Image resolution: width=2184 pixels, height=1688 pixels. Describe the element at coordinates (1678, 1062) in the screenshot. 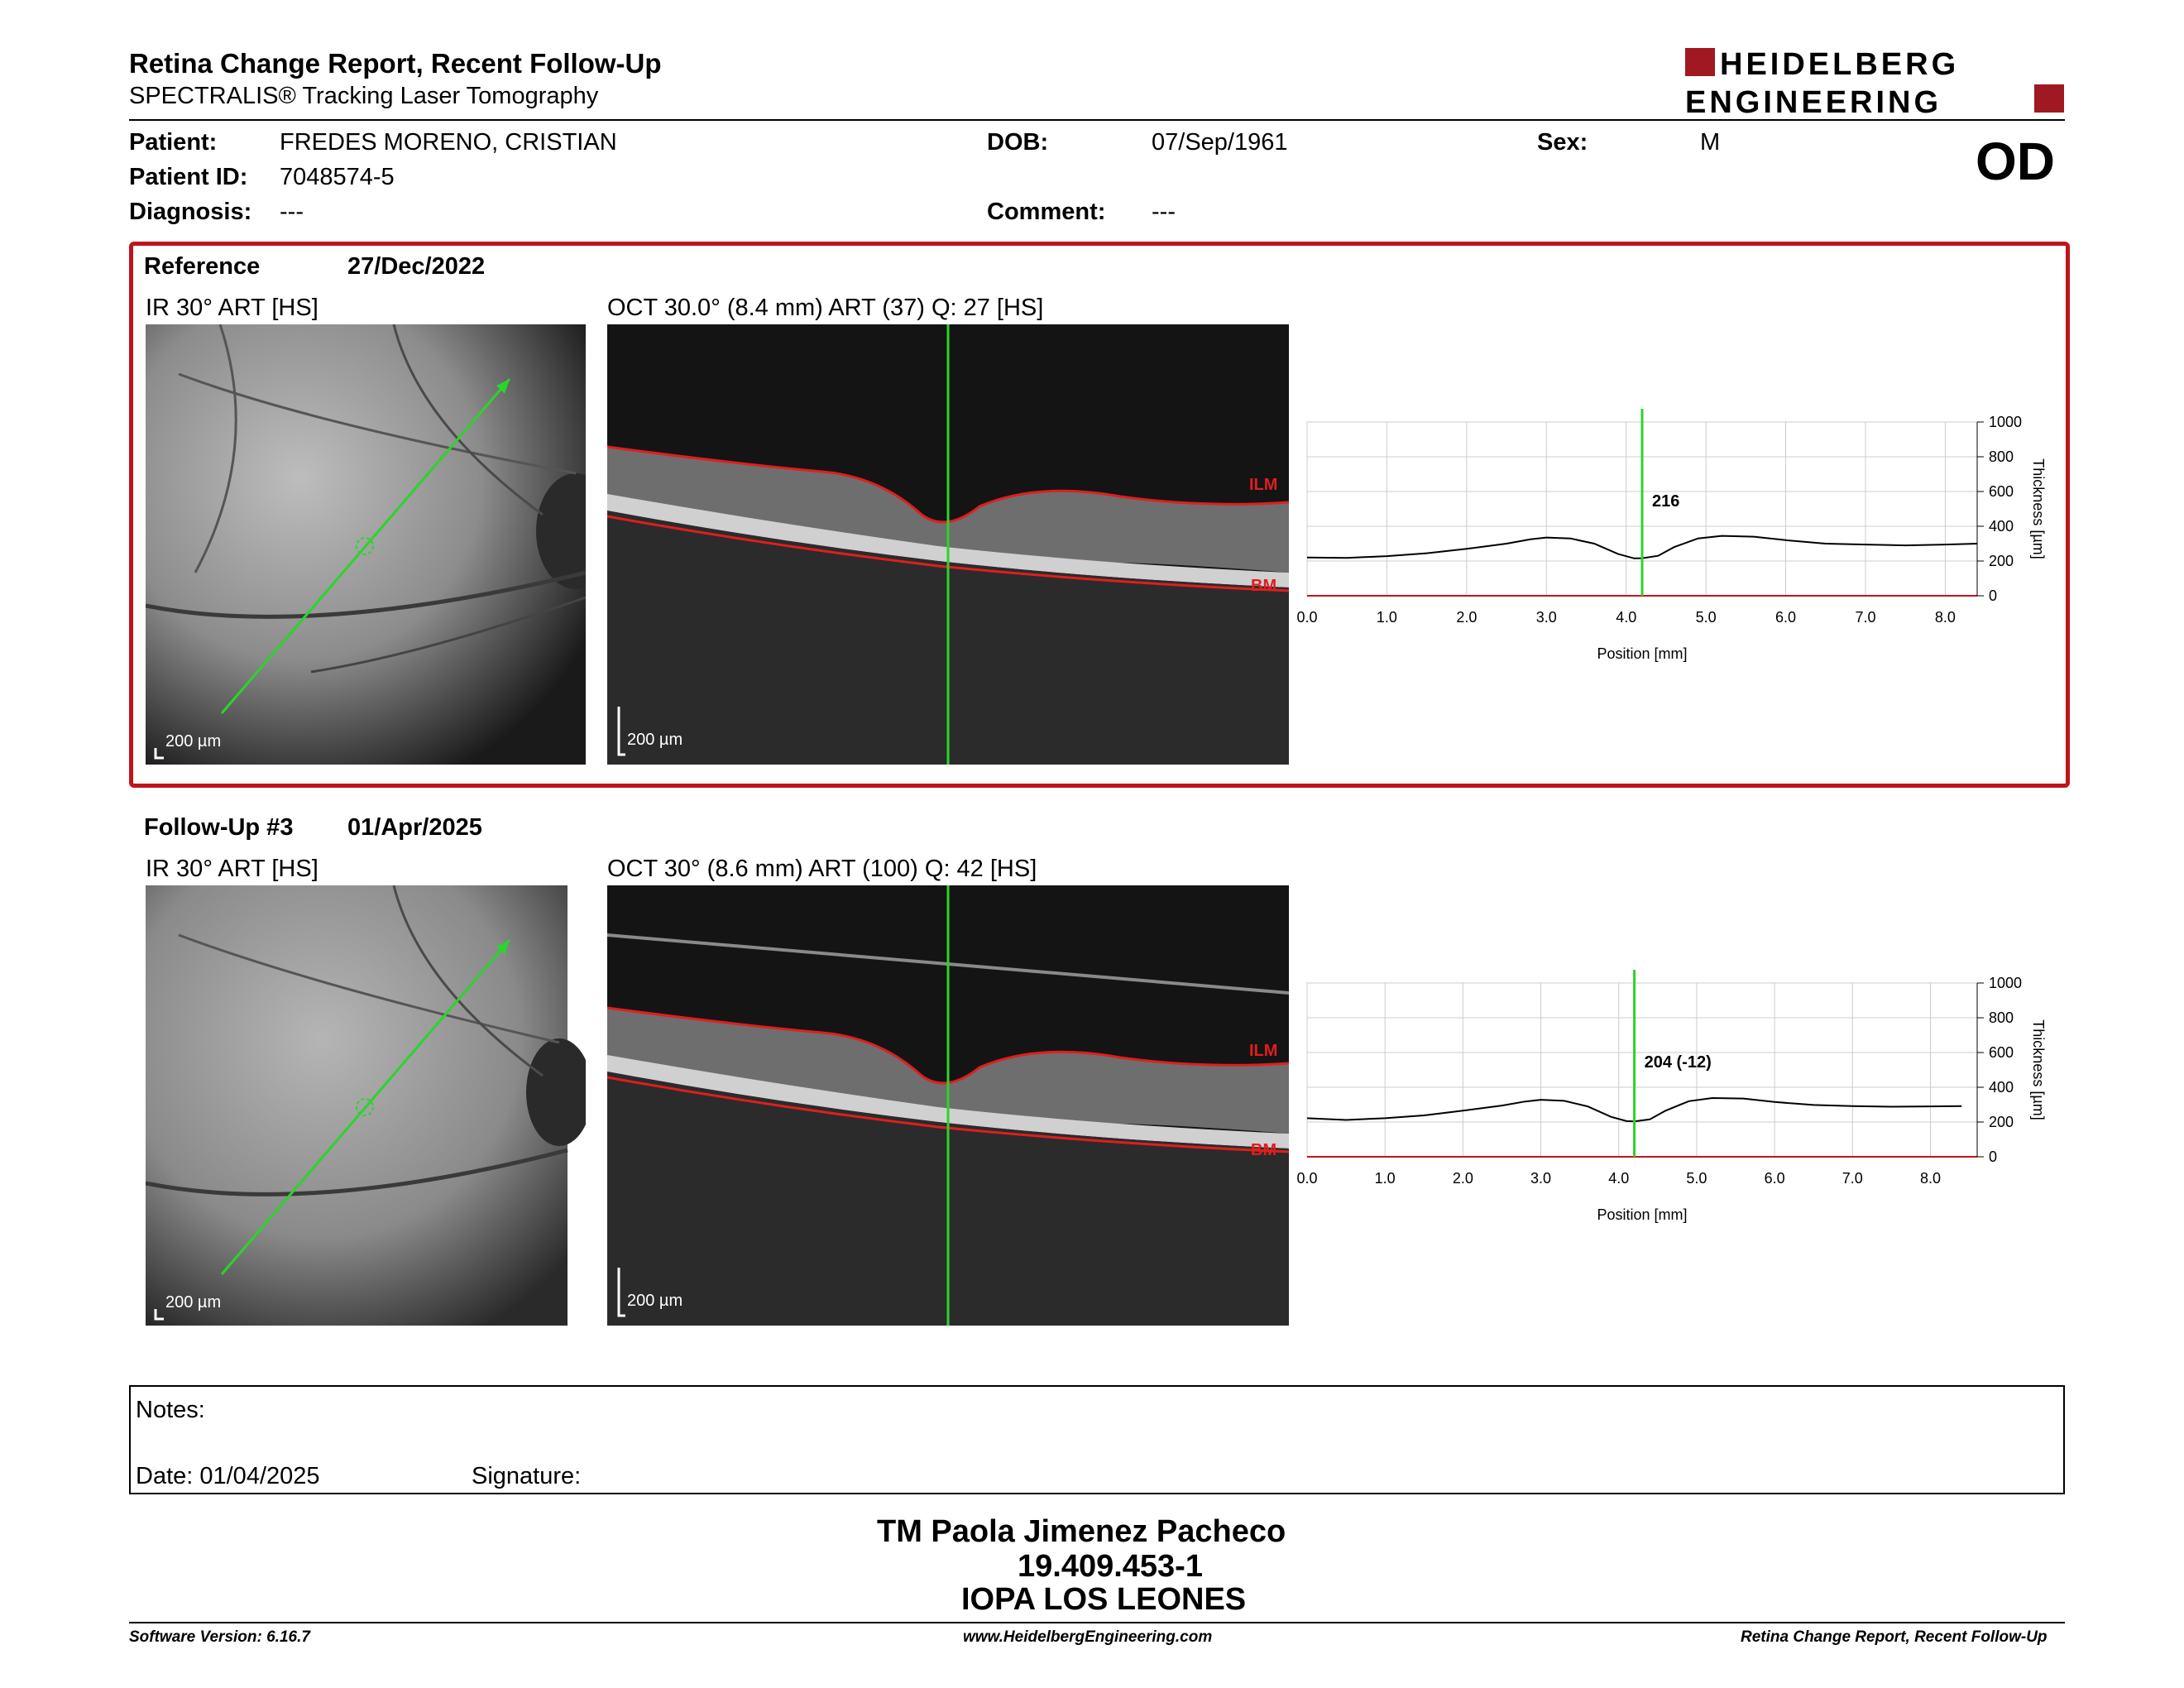

I see `followup-marker-value: 204 (-12)` at that location.